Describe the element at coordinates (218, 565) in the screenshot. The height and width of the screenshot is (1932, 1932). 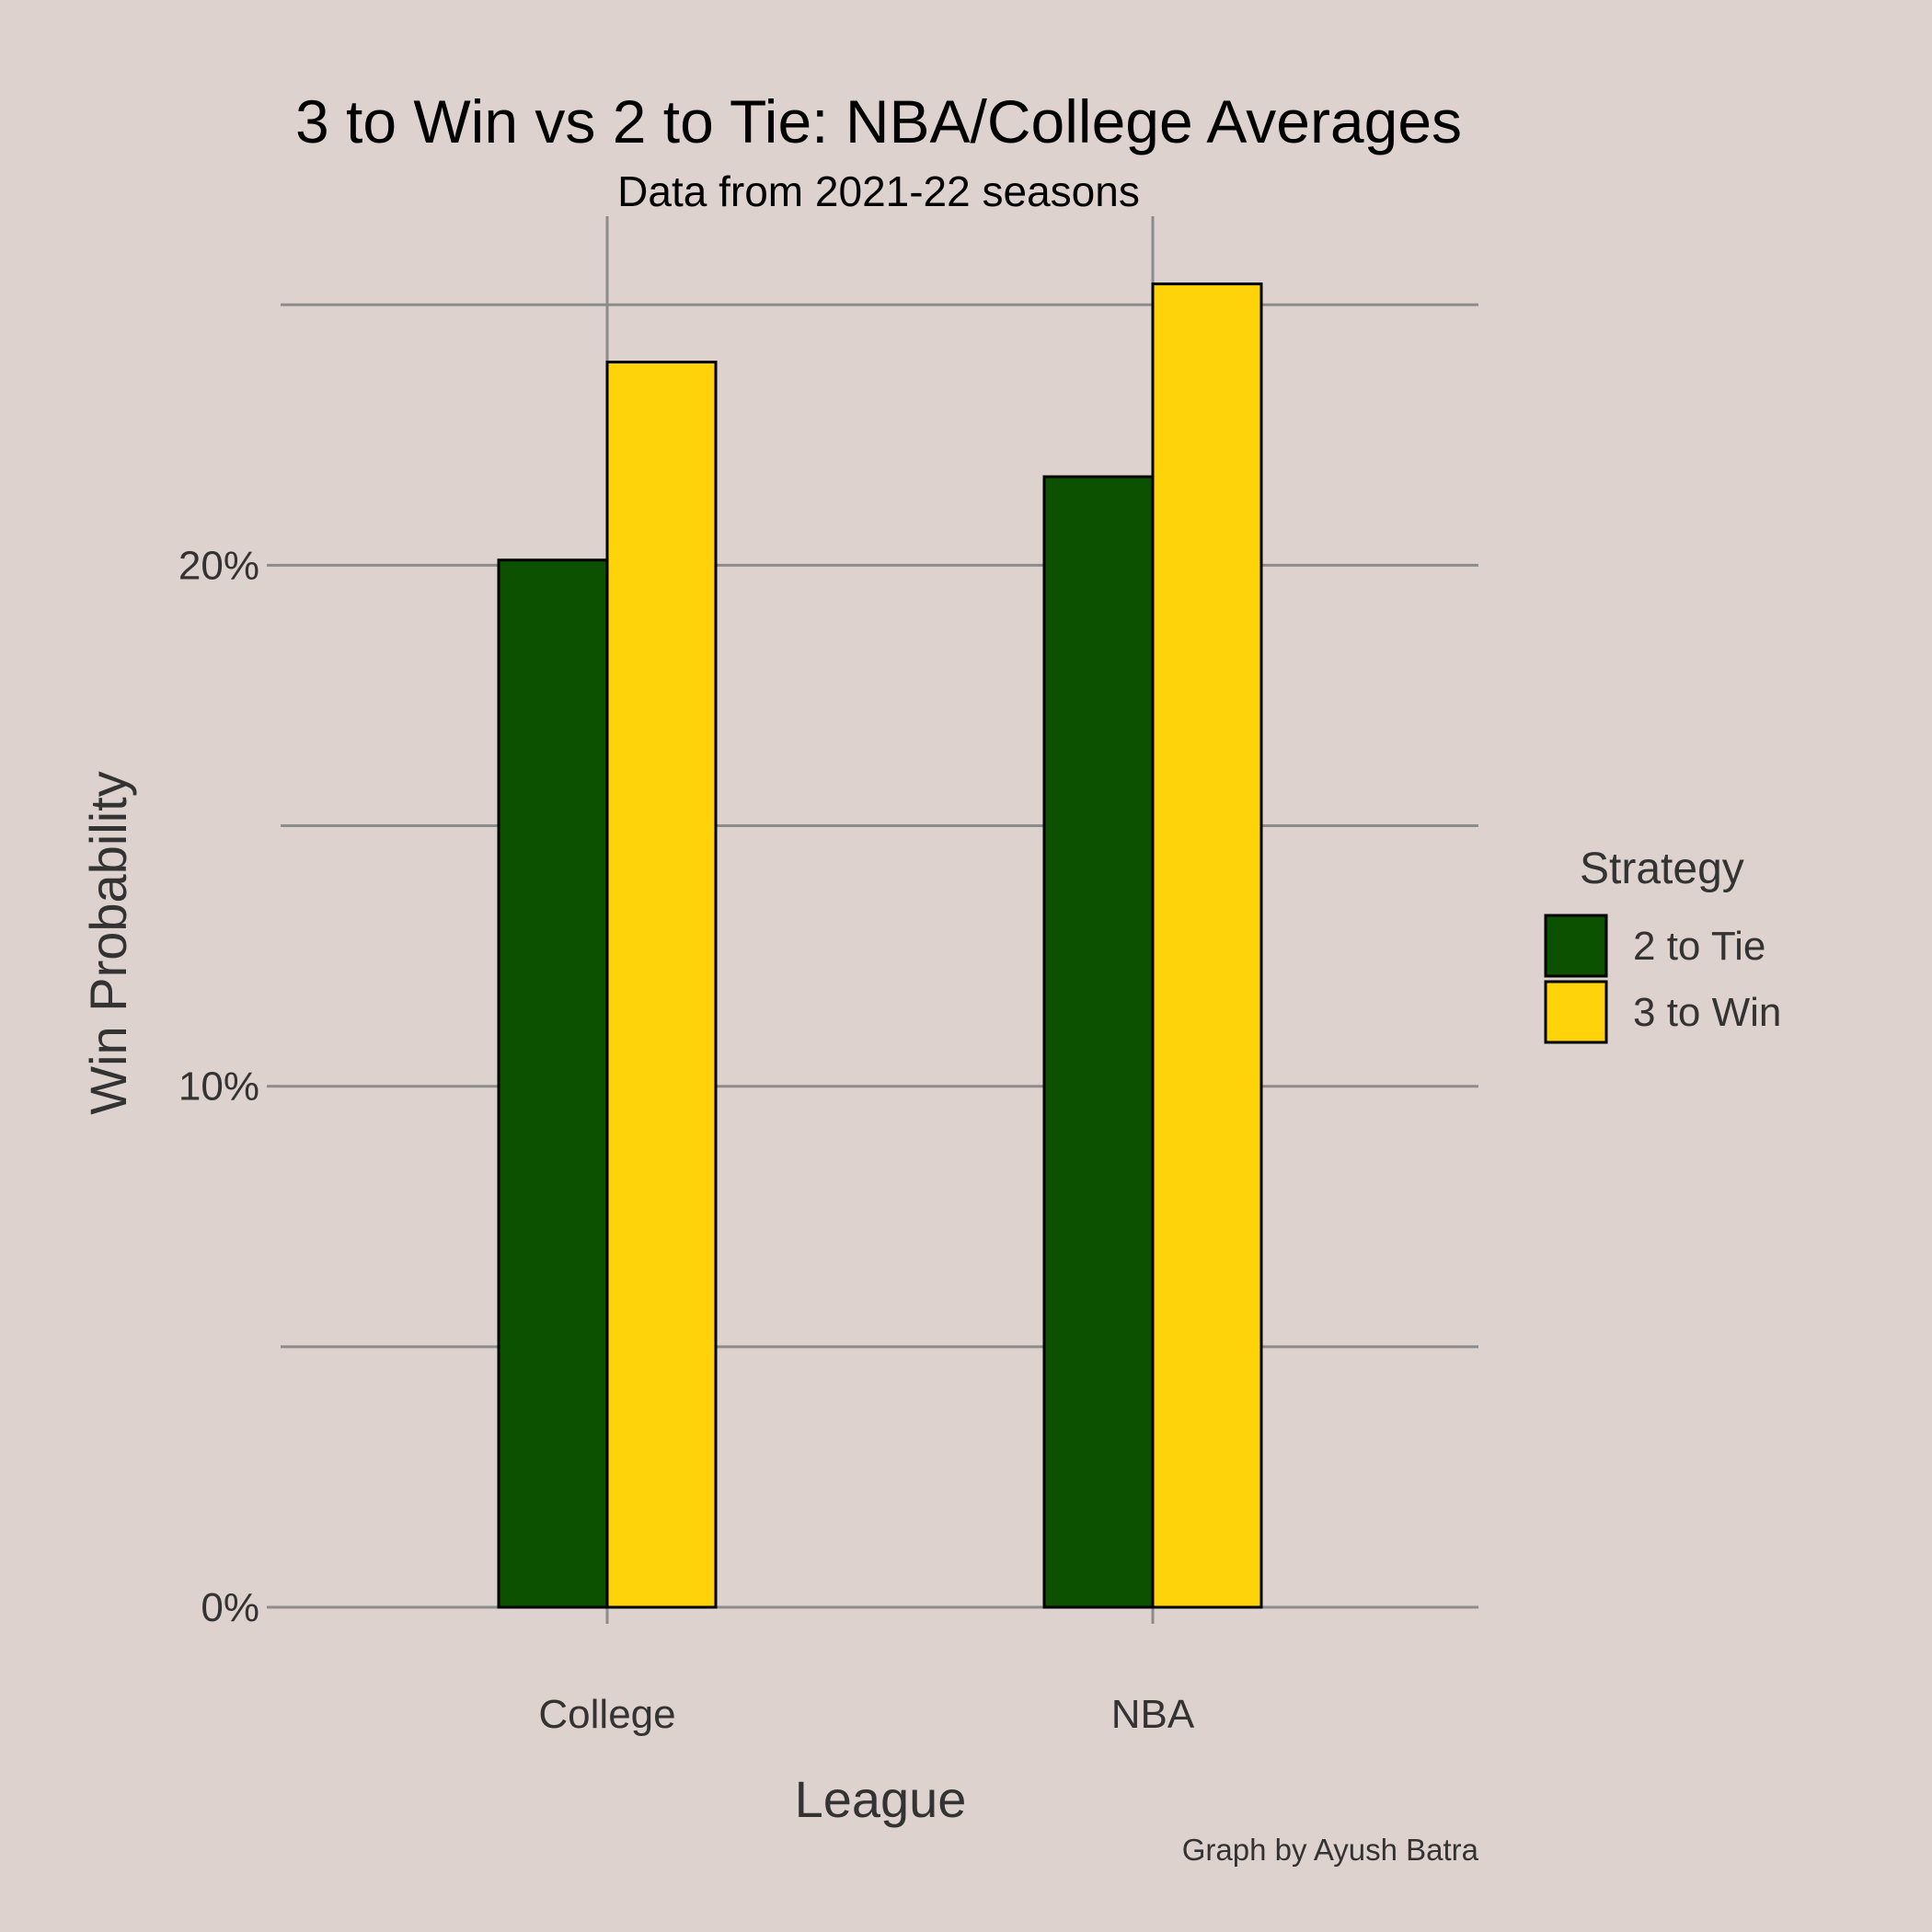
I see `y-tick-label: 20%` at that location.